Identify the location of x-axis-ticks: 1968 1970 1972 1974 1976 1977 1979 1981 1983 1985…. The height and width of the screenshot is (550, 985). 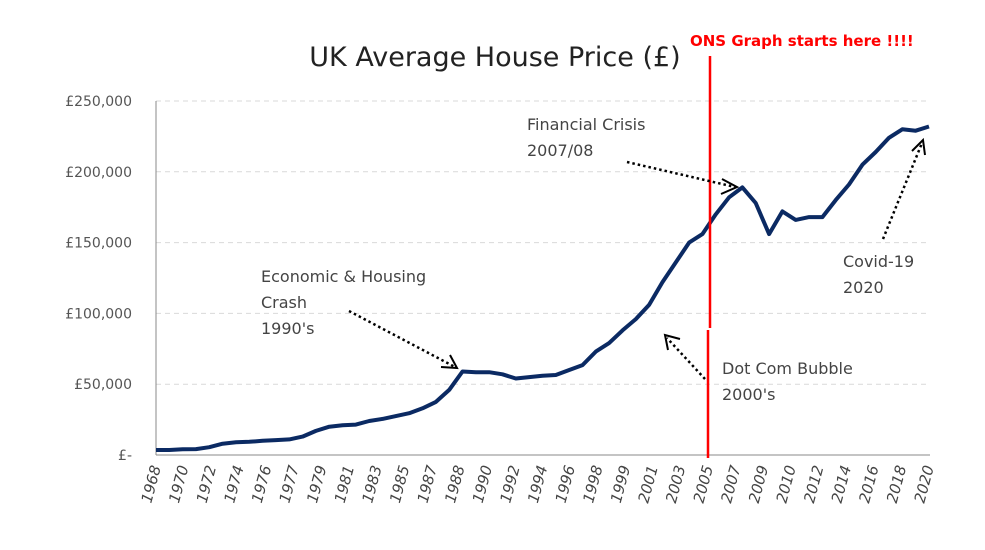
(538, 484).